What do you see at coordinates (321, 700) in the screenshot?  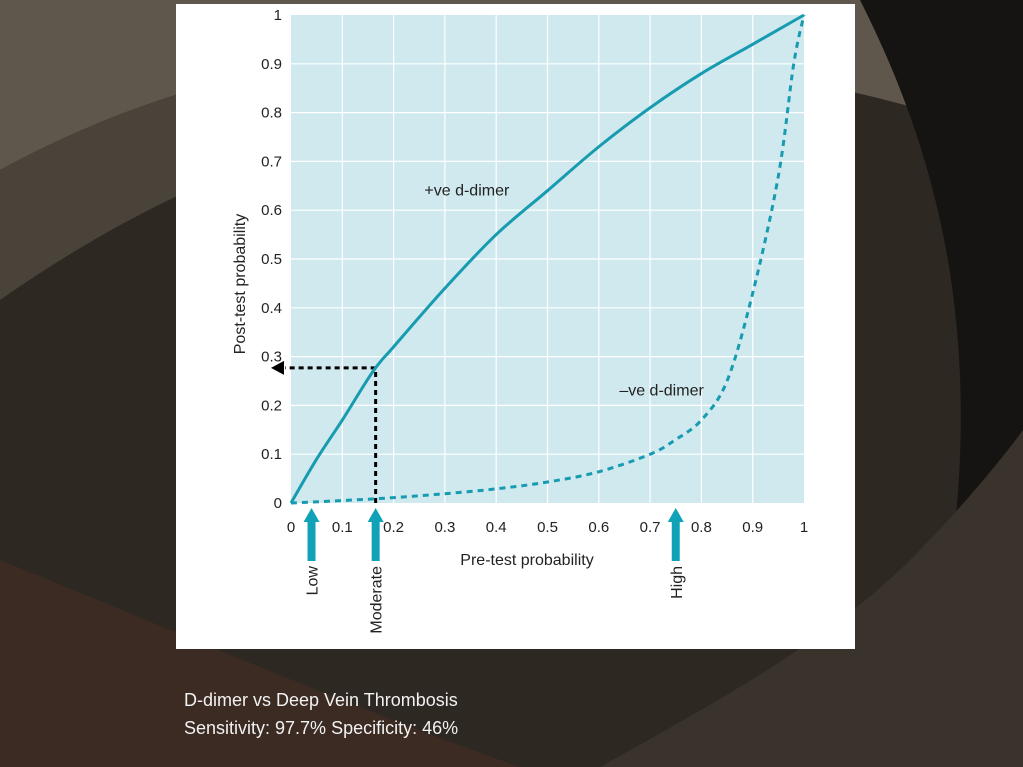 I see `caption-title: D-dimer vs Deep Vein Thrombosis` at bounding box center [321, 700].